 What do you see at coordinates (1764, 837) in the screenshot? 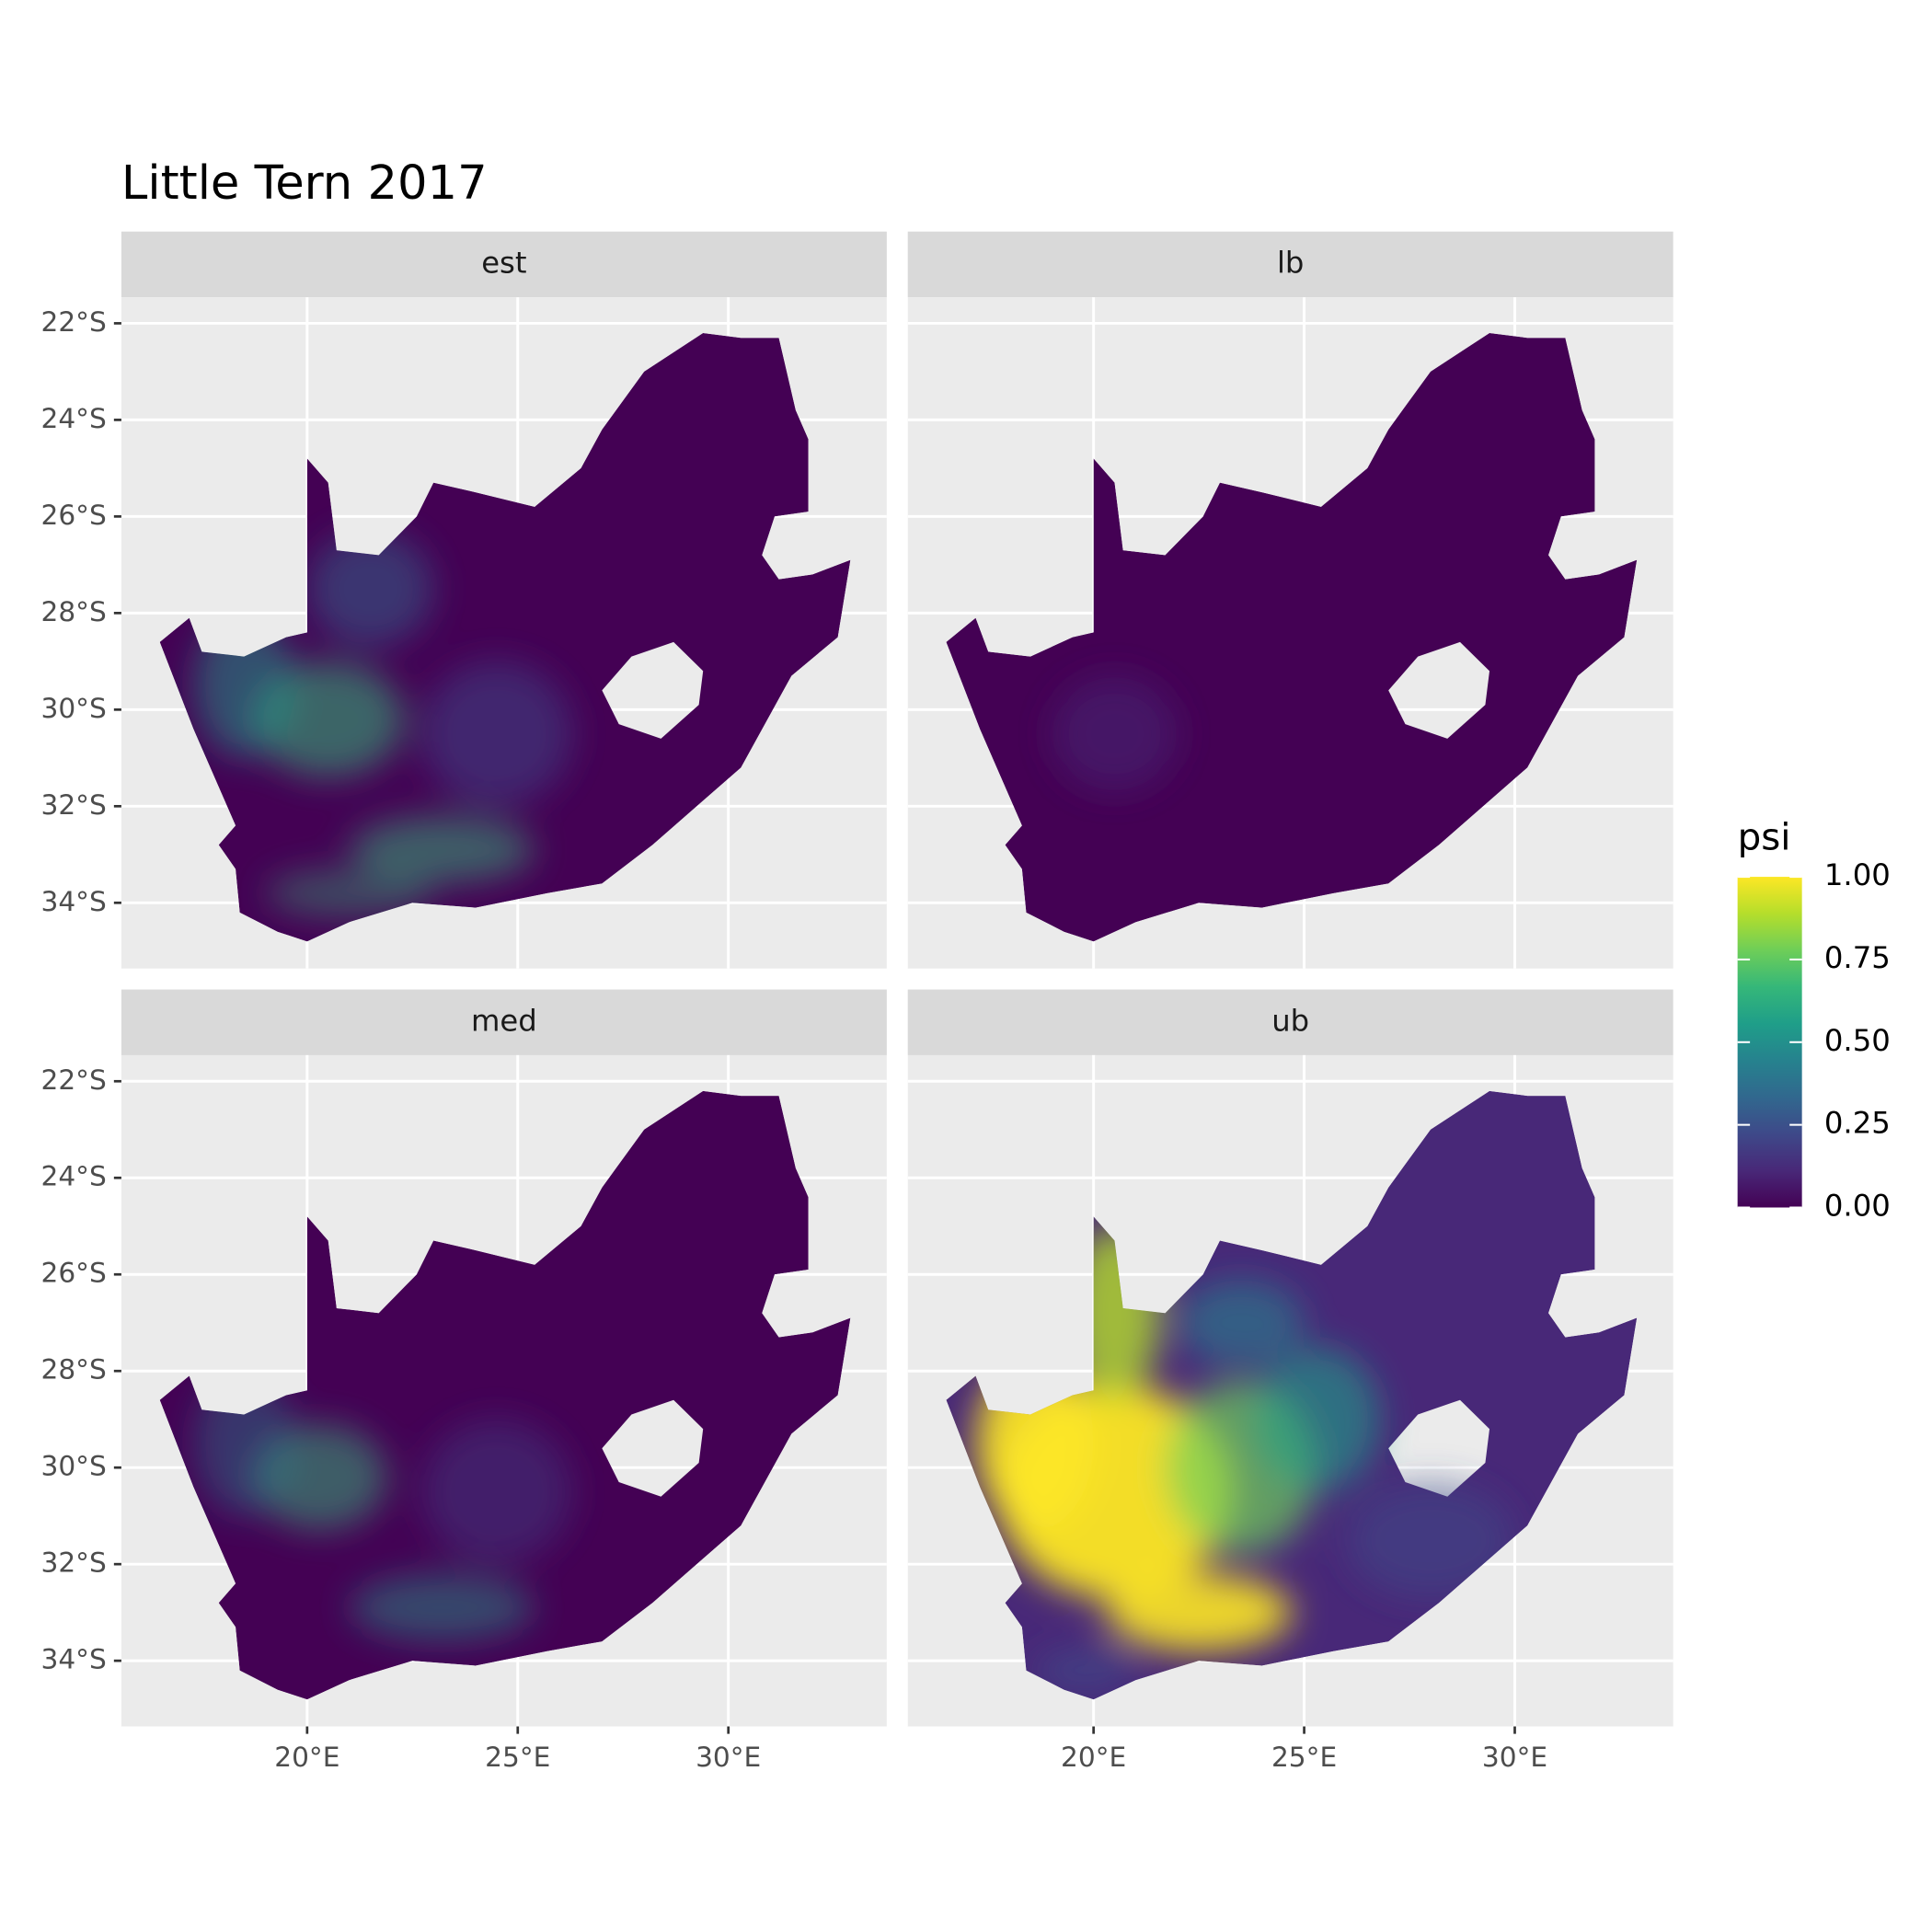
I see `legend-title: psi` at bounding box center [1764, 837].